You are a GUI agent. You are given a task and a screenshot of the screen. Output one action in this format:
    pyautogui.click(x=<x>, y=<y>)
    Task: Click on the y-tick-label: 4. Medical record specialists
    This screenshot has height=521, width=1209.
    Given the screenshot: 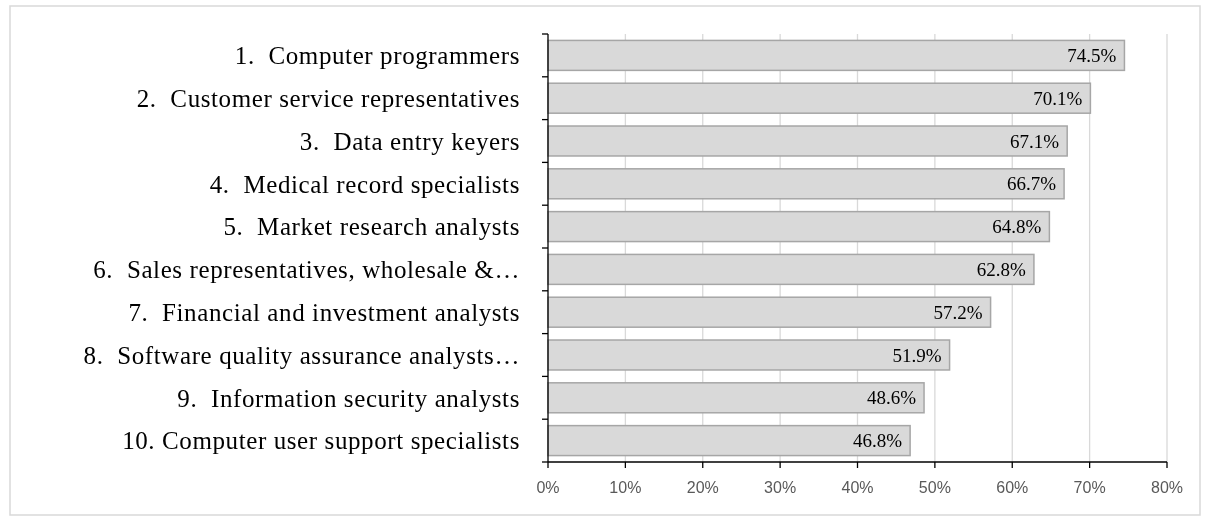 What is the action you would take?
    pyautogui.click(x=364, y=184)
    